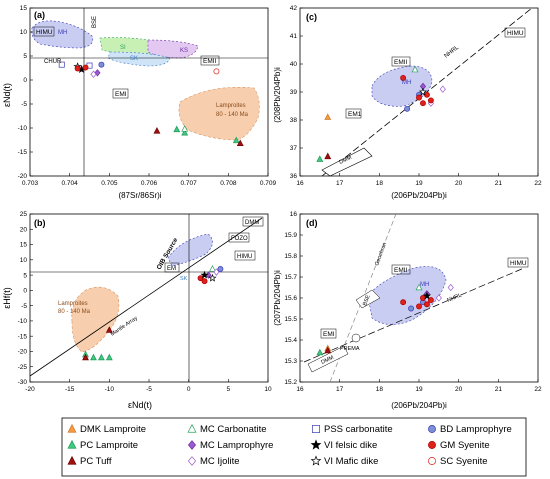  Describe the element at coordinates (101, 64) in the screenshot. I see `point-bd-lamprophyre-a` at that location.